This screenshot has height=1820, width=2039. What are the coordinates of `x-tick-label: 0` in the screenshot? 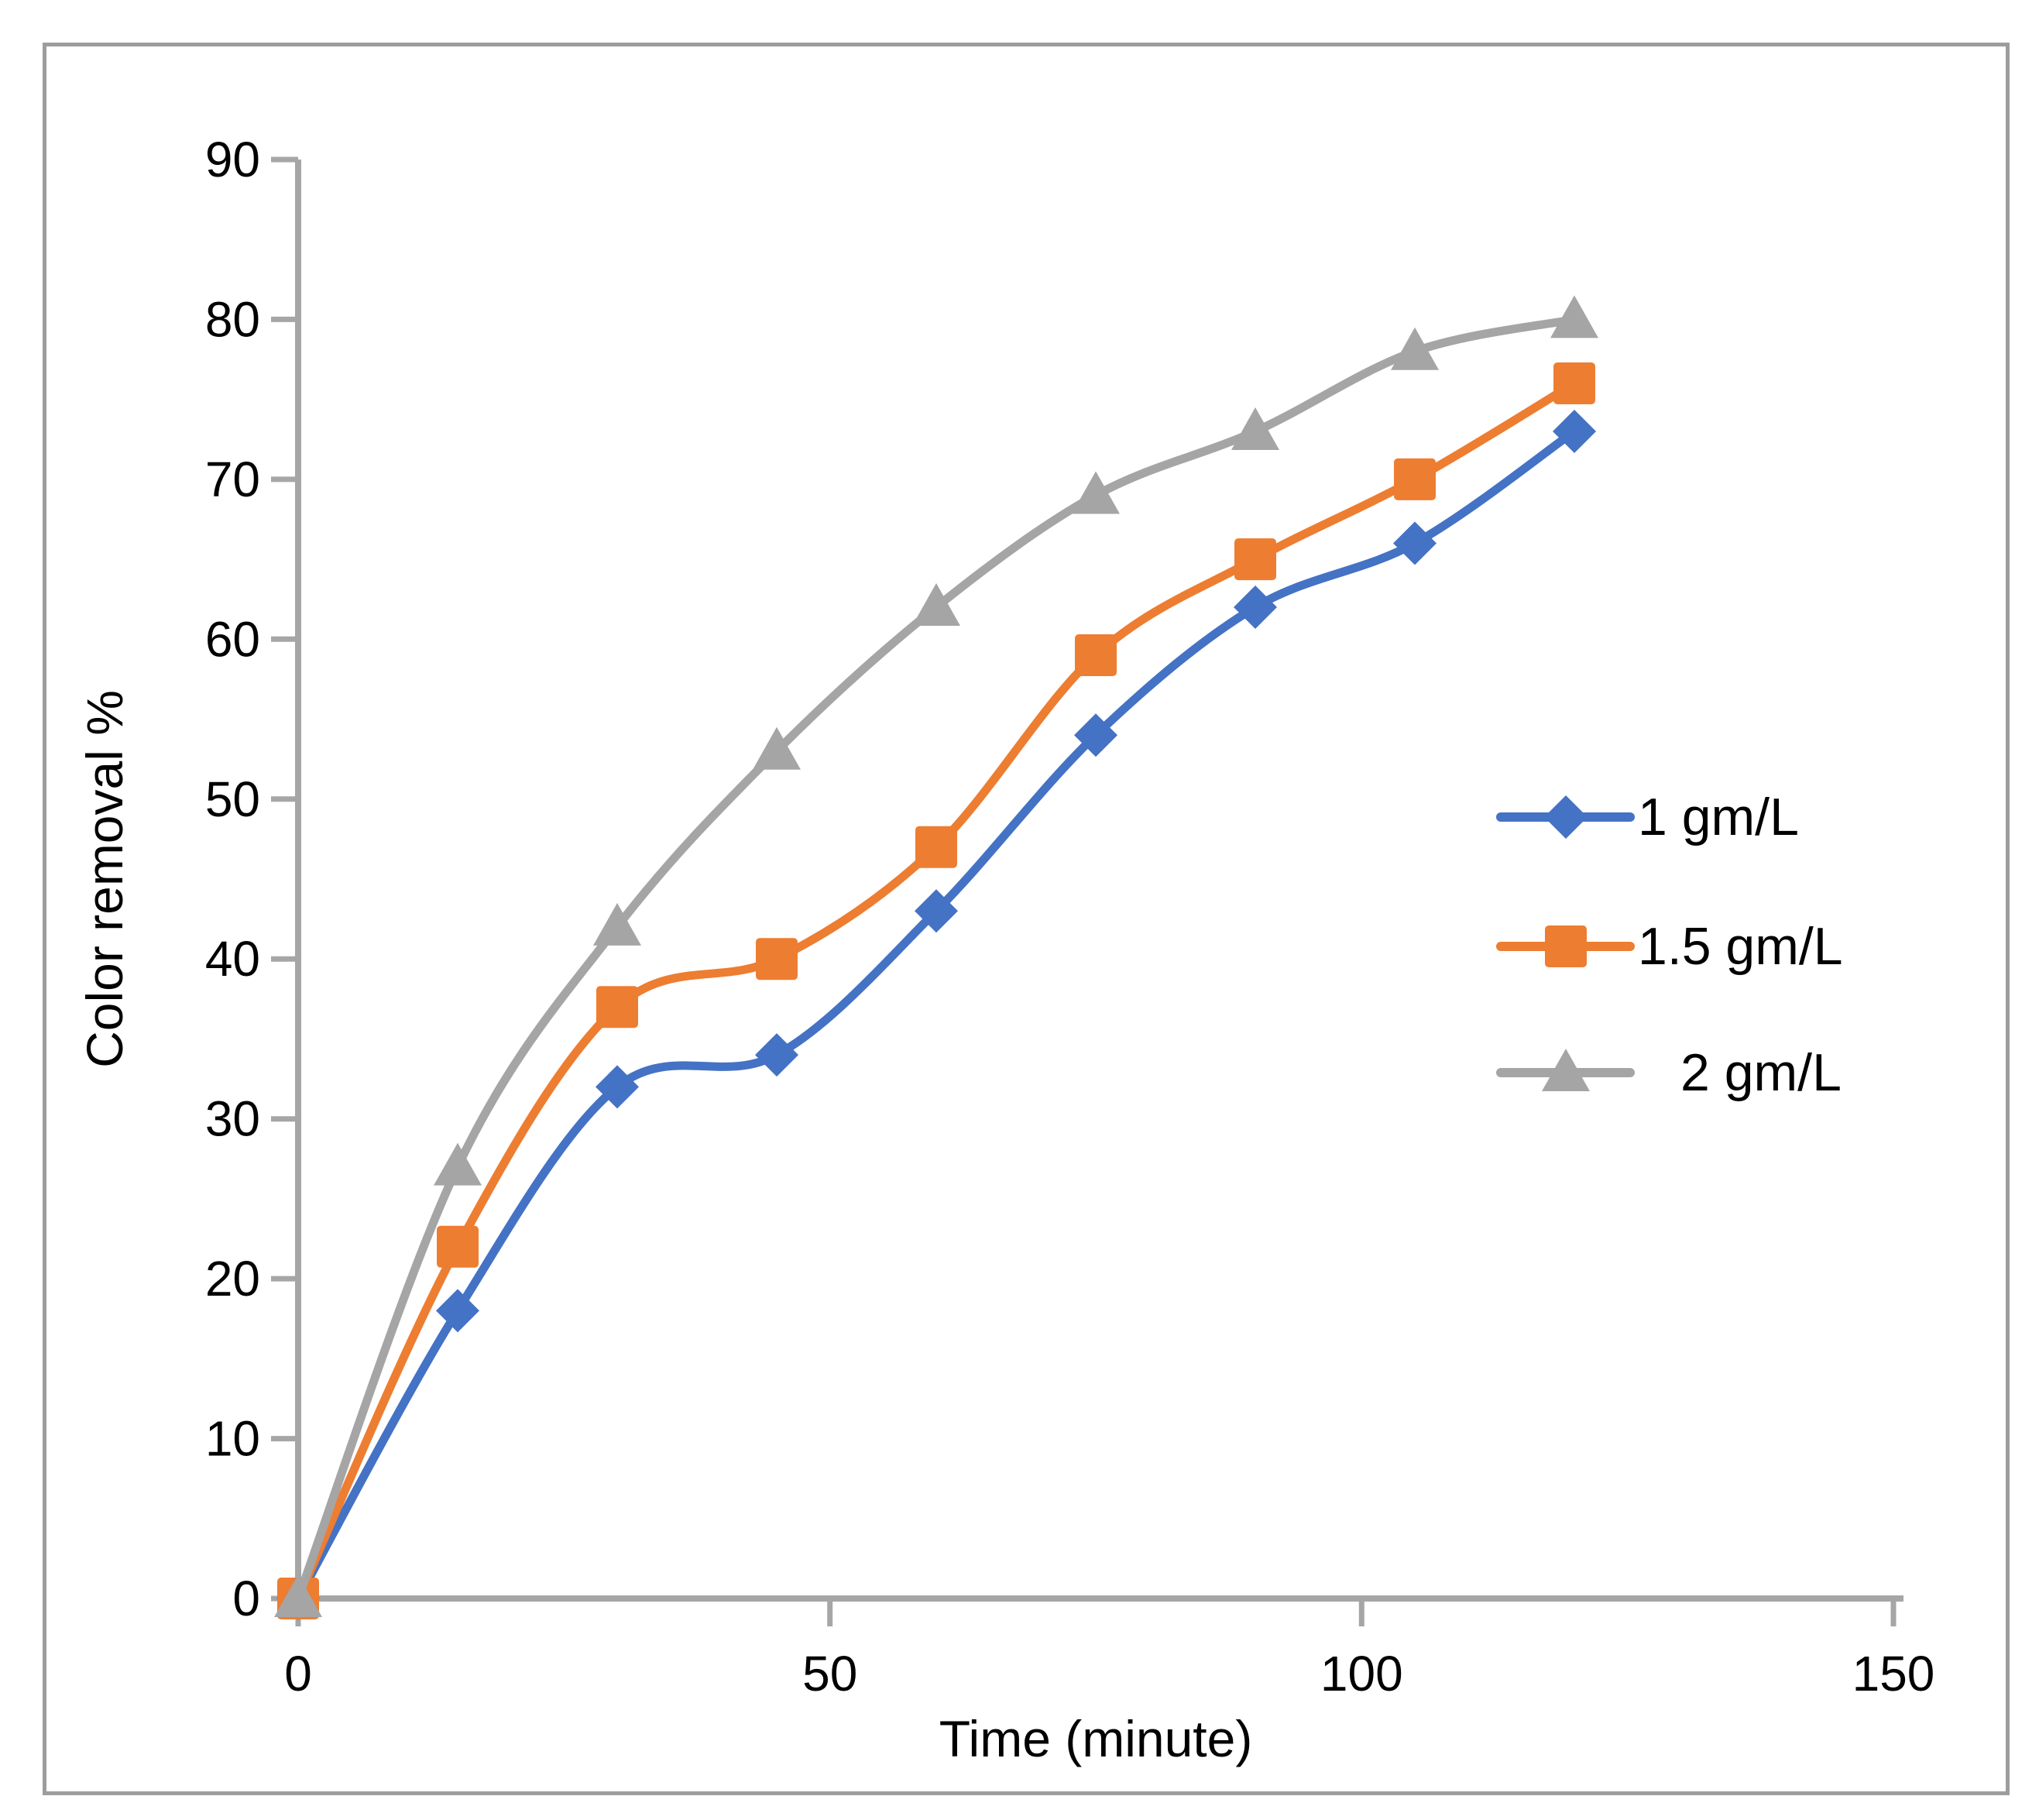 It's located at (298, 1674).